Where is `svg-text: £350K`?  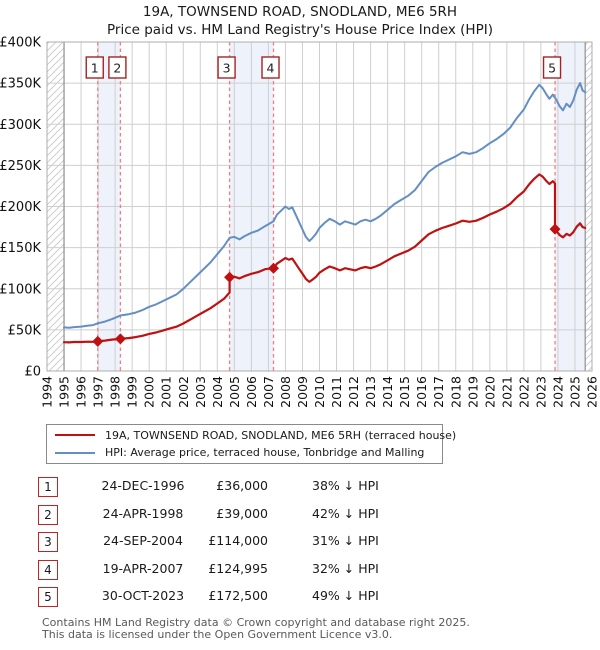
svg-text: £350K is located at coordinates (20, 84).